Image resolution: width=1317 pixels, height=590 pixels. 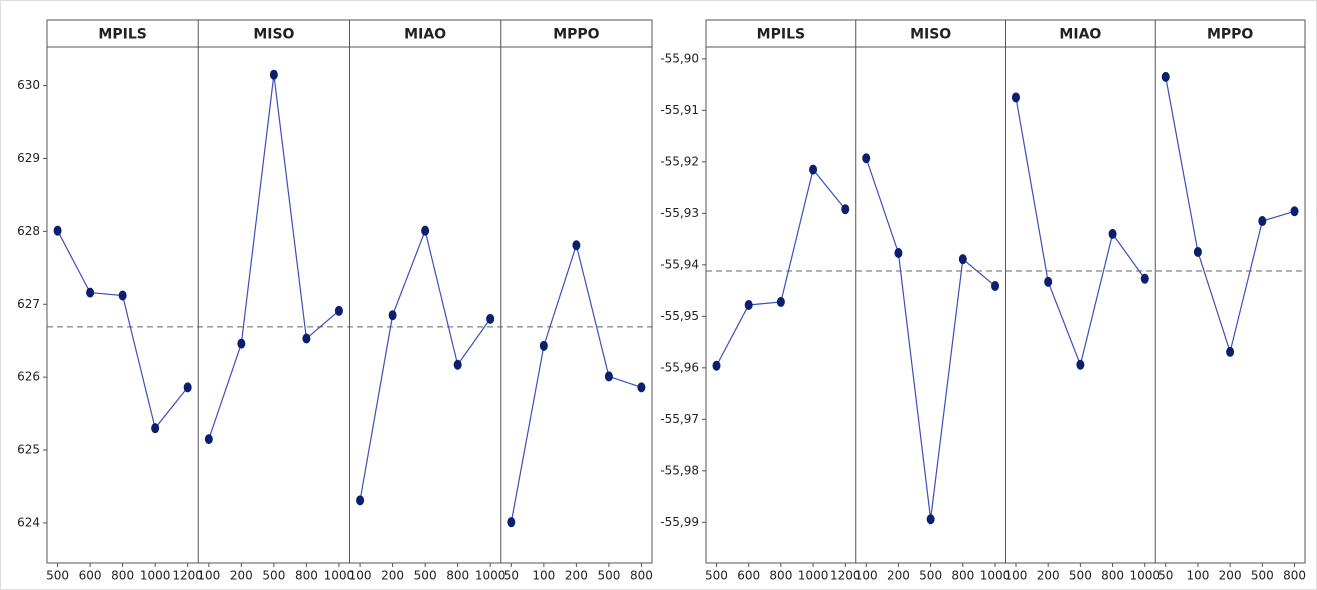 What do you see at coordinates (28, 158) in the screenshot?
I see `y-tick-label: 629` at bounding box center [28, 158].